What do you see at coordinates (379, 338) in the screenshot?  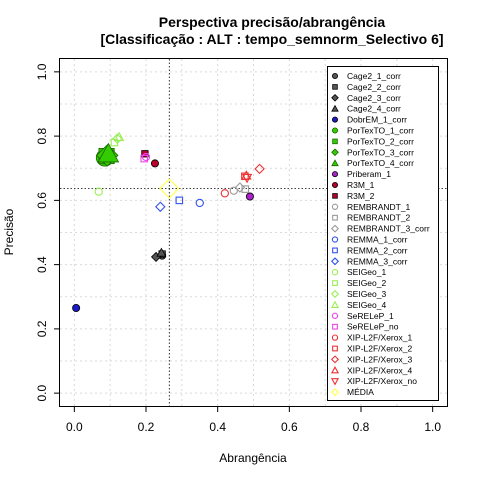 I see `legend-label: XIP-L2F/Xerox_1` at bounding box center [379, 338].